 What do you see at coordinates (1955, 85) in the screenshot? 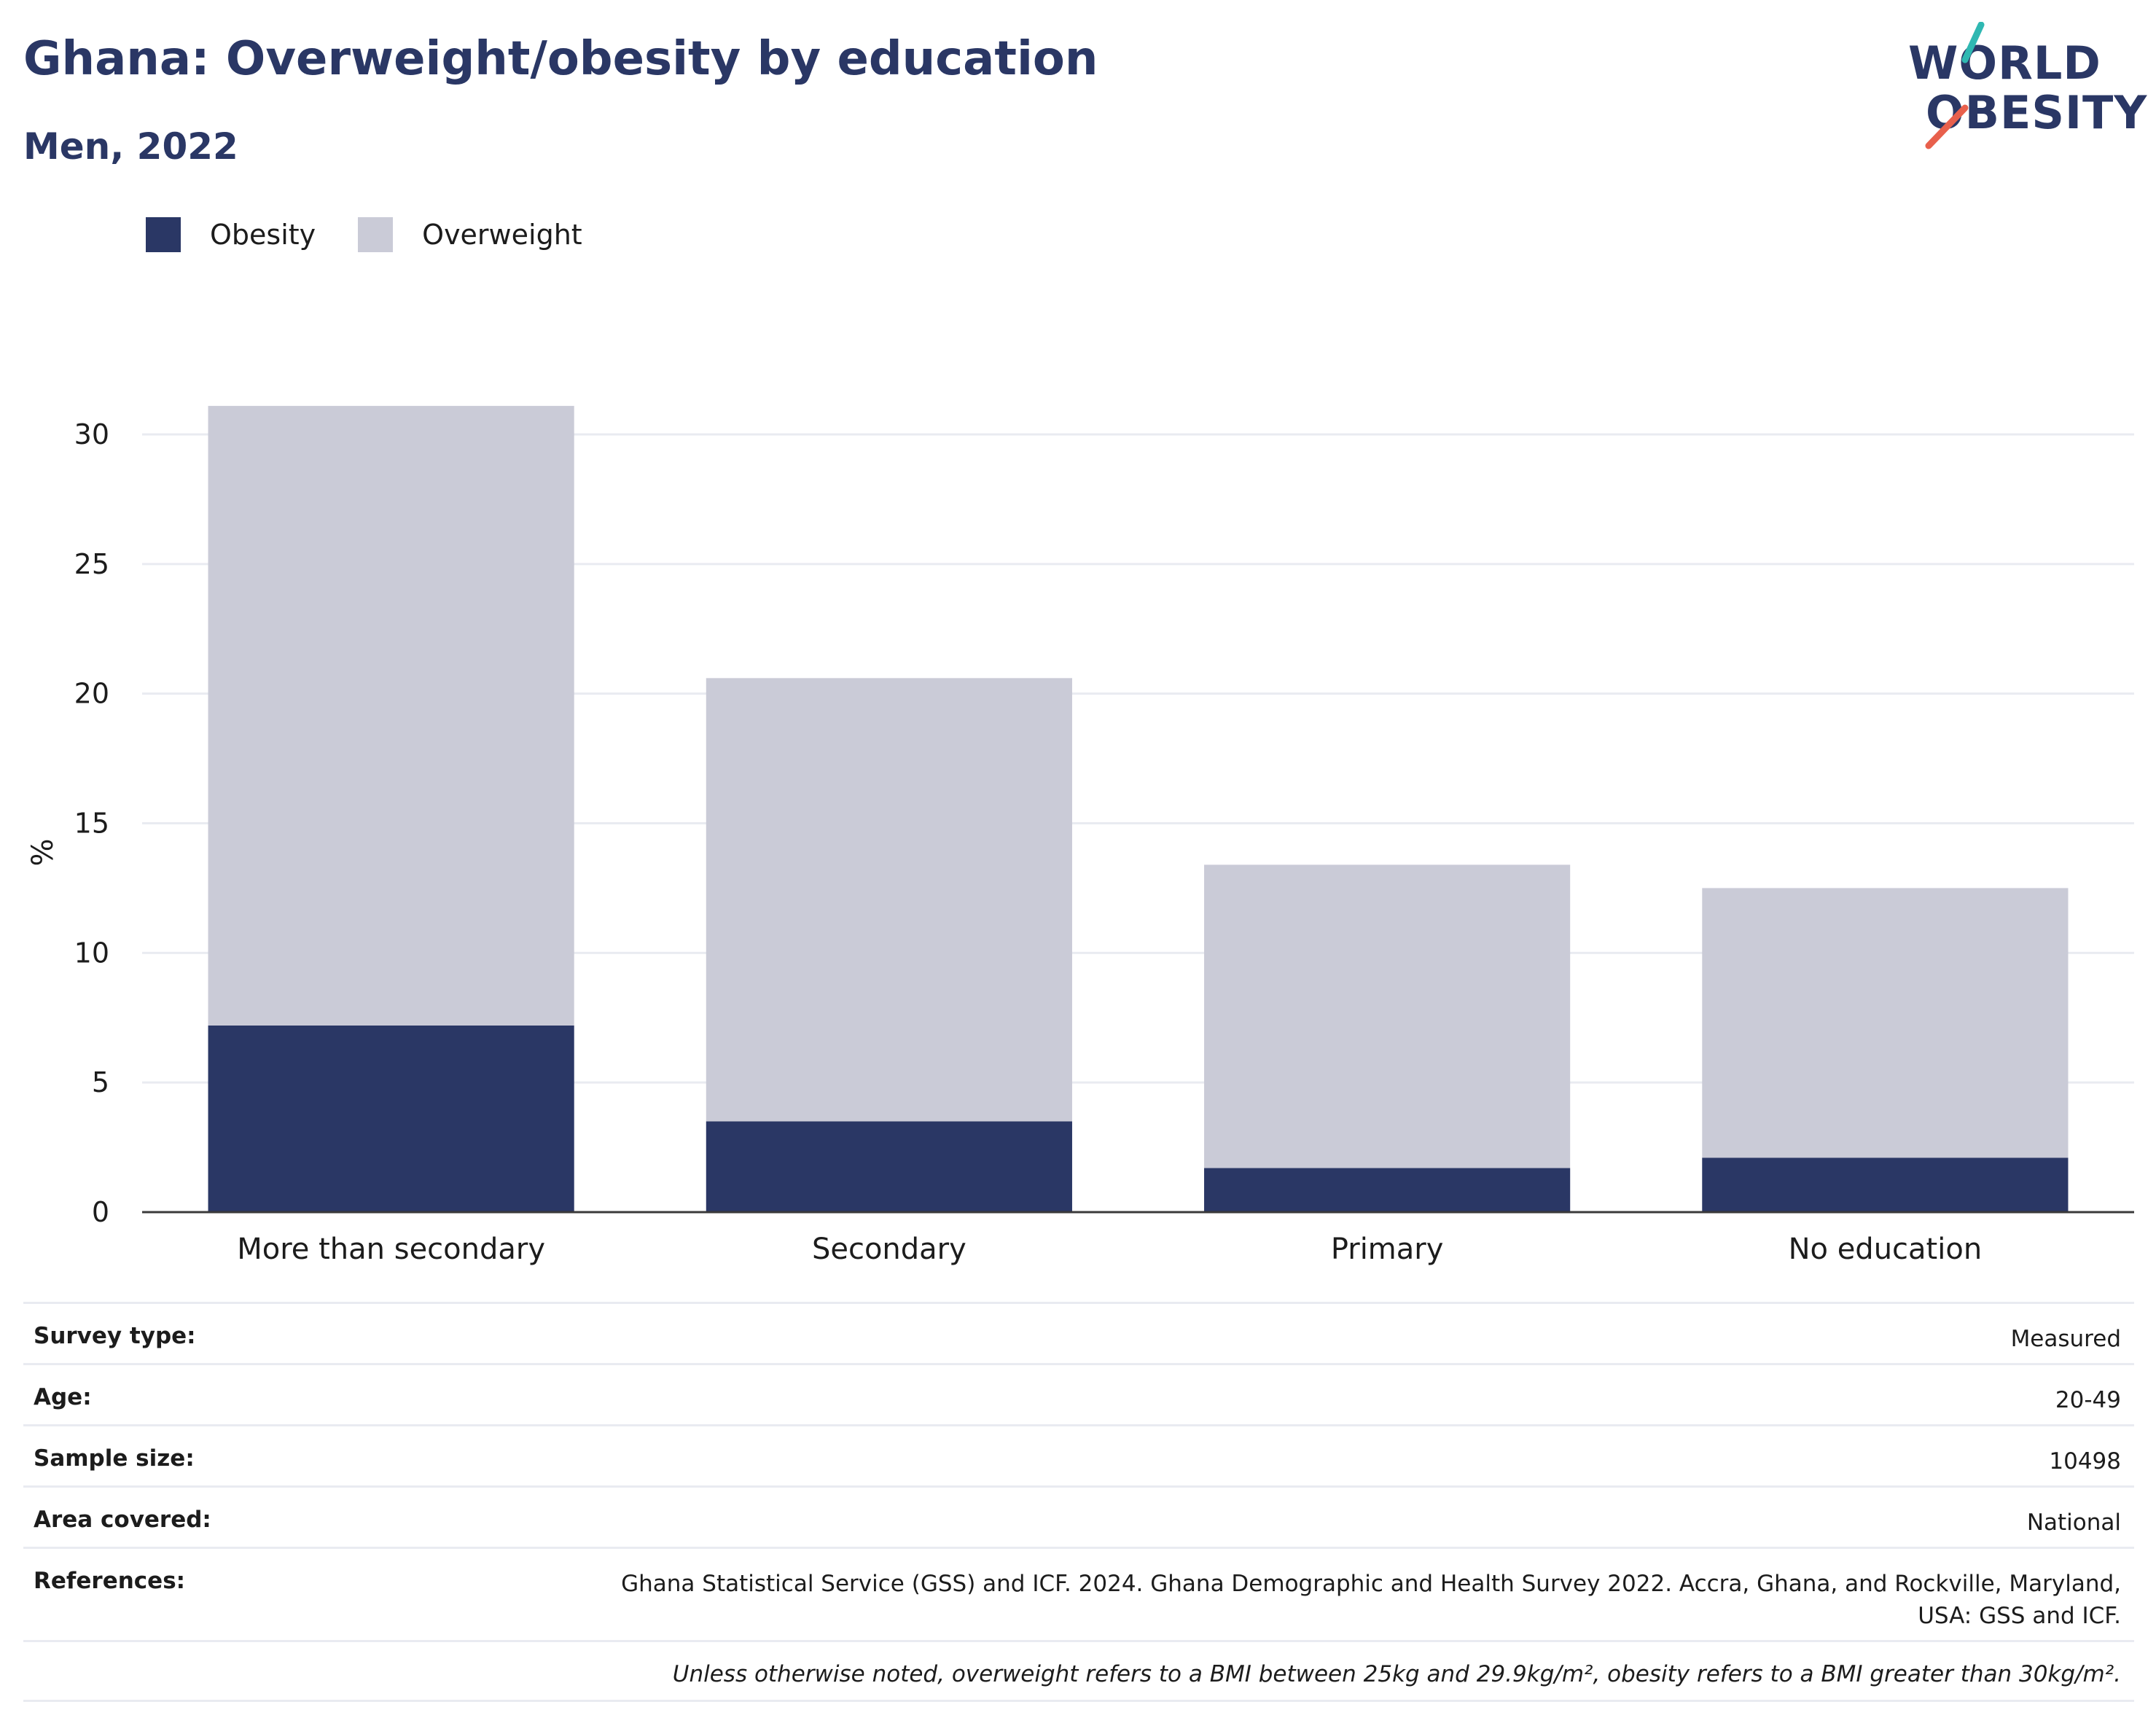
I see `logo-slash-icon` at bounding box center [1955, 85].